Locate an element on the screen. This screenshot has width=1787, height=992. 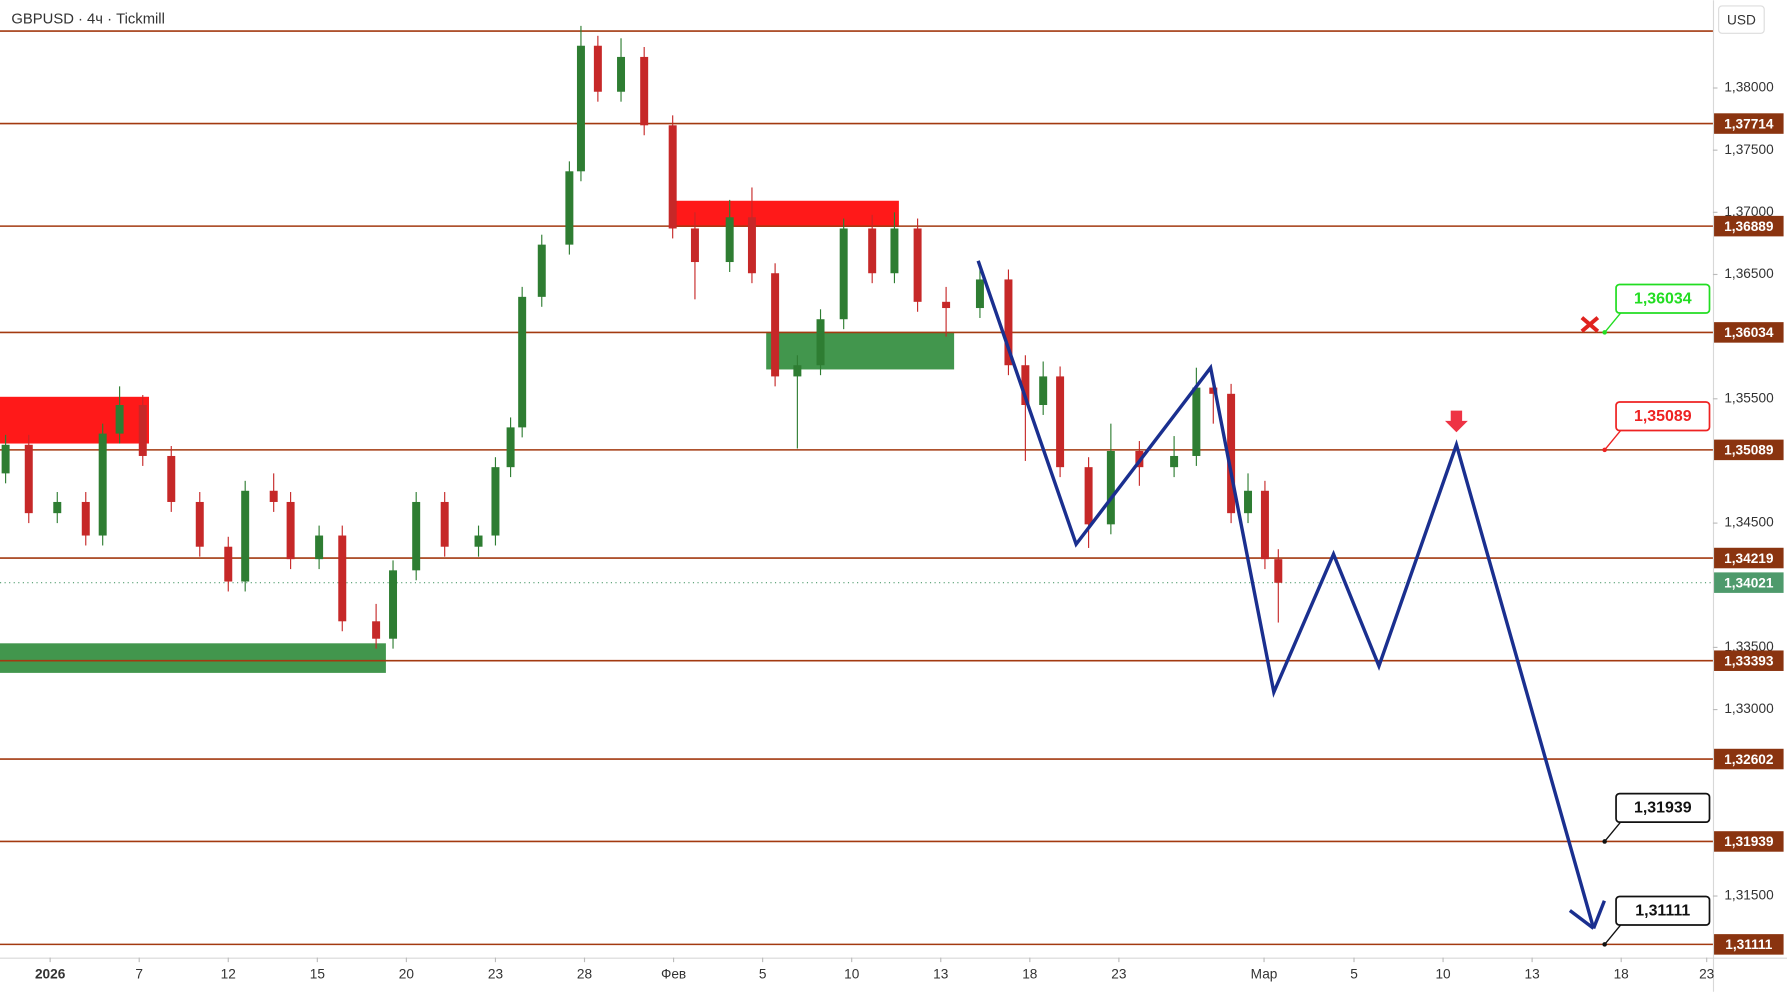
y-tick-label: 1,38000 is located at coordinates (1749, 87).